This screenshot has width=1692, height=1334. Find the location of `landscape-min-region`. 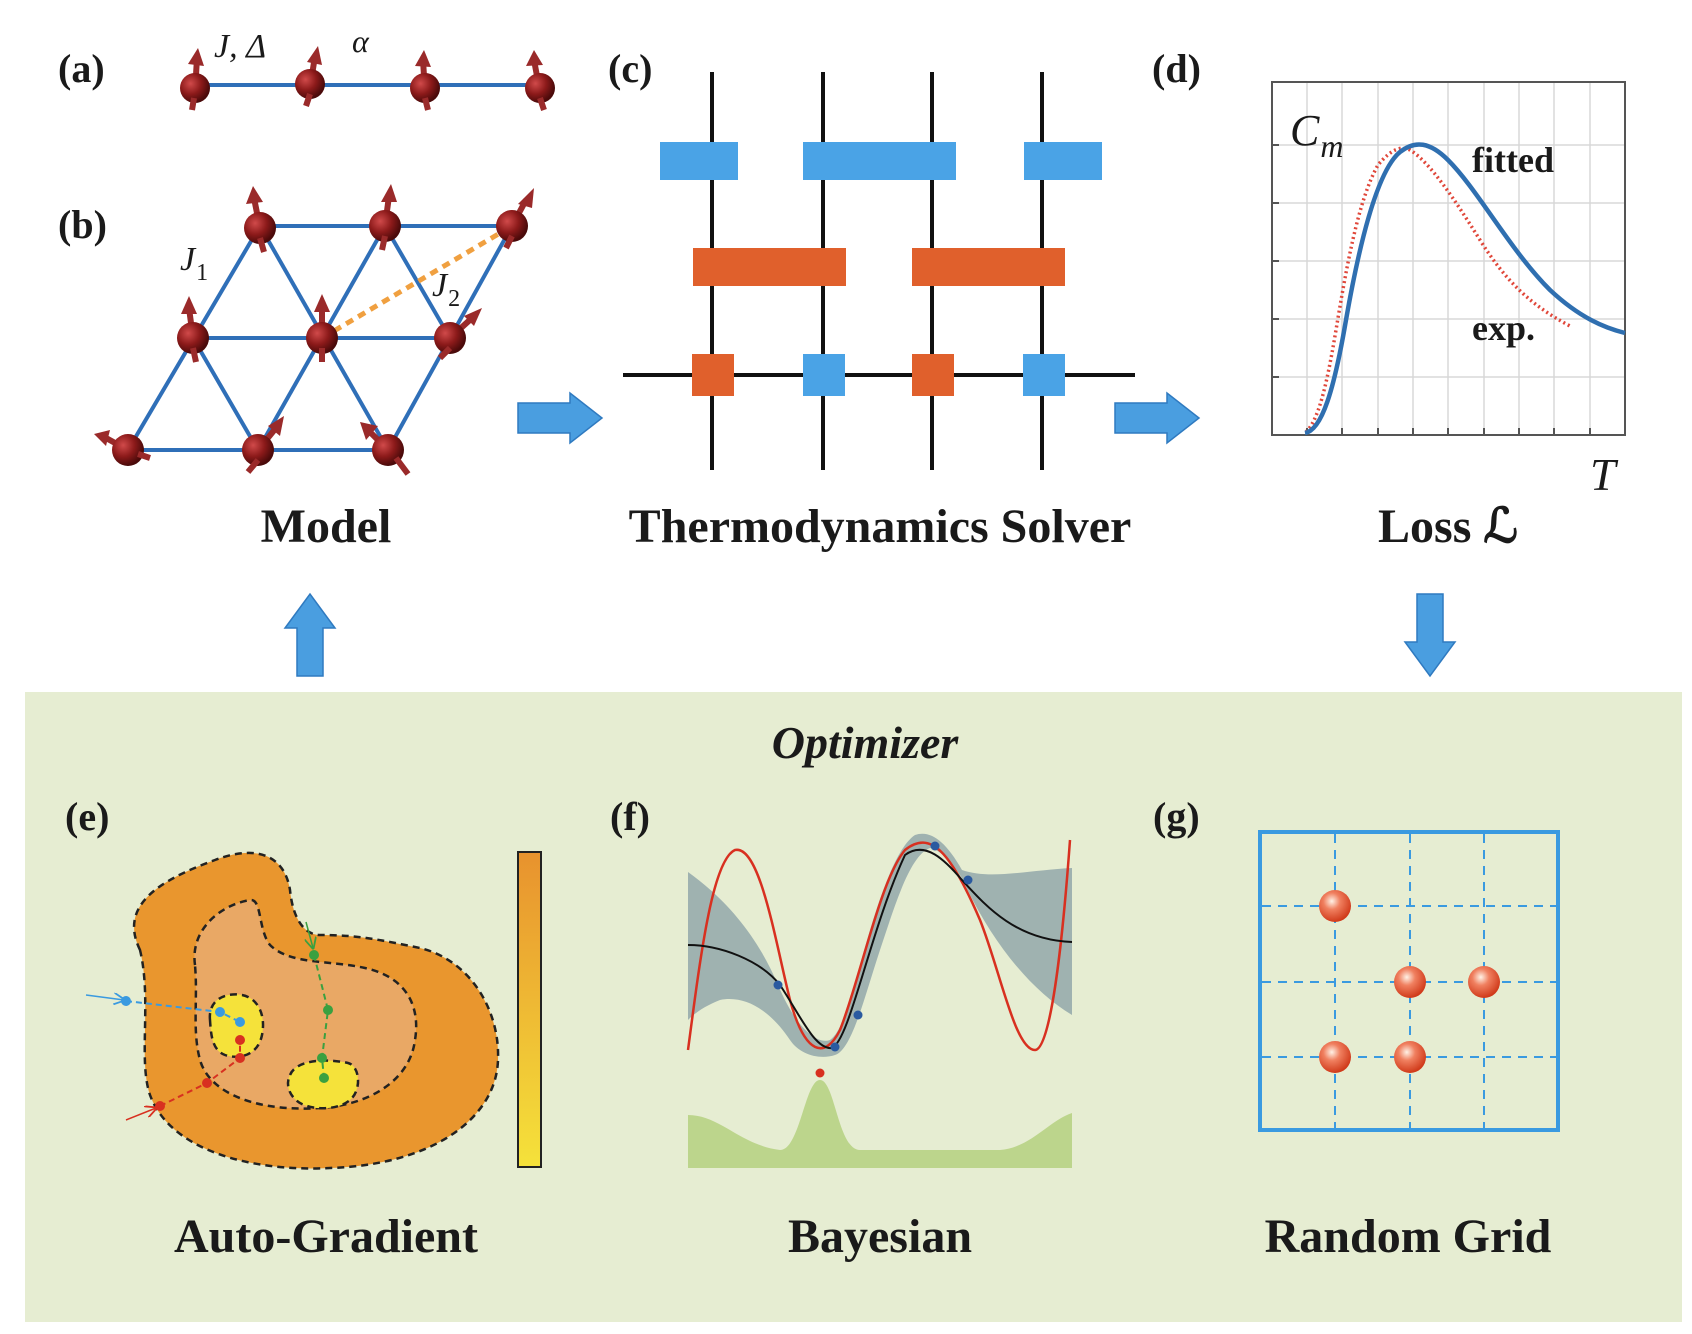

landscape-min-region is located at coordinates (236, 1026).